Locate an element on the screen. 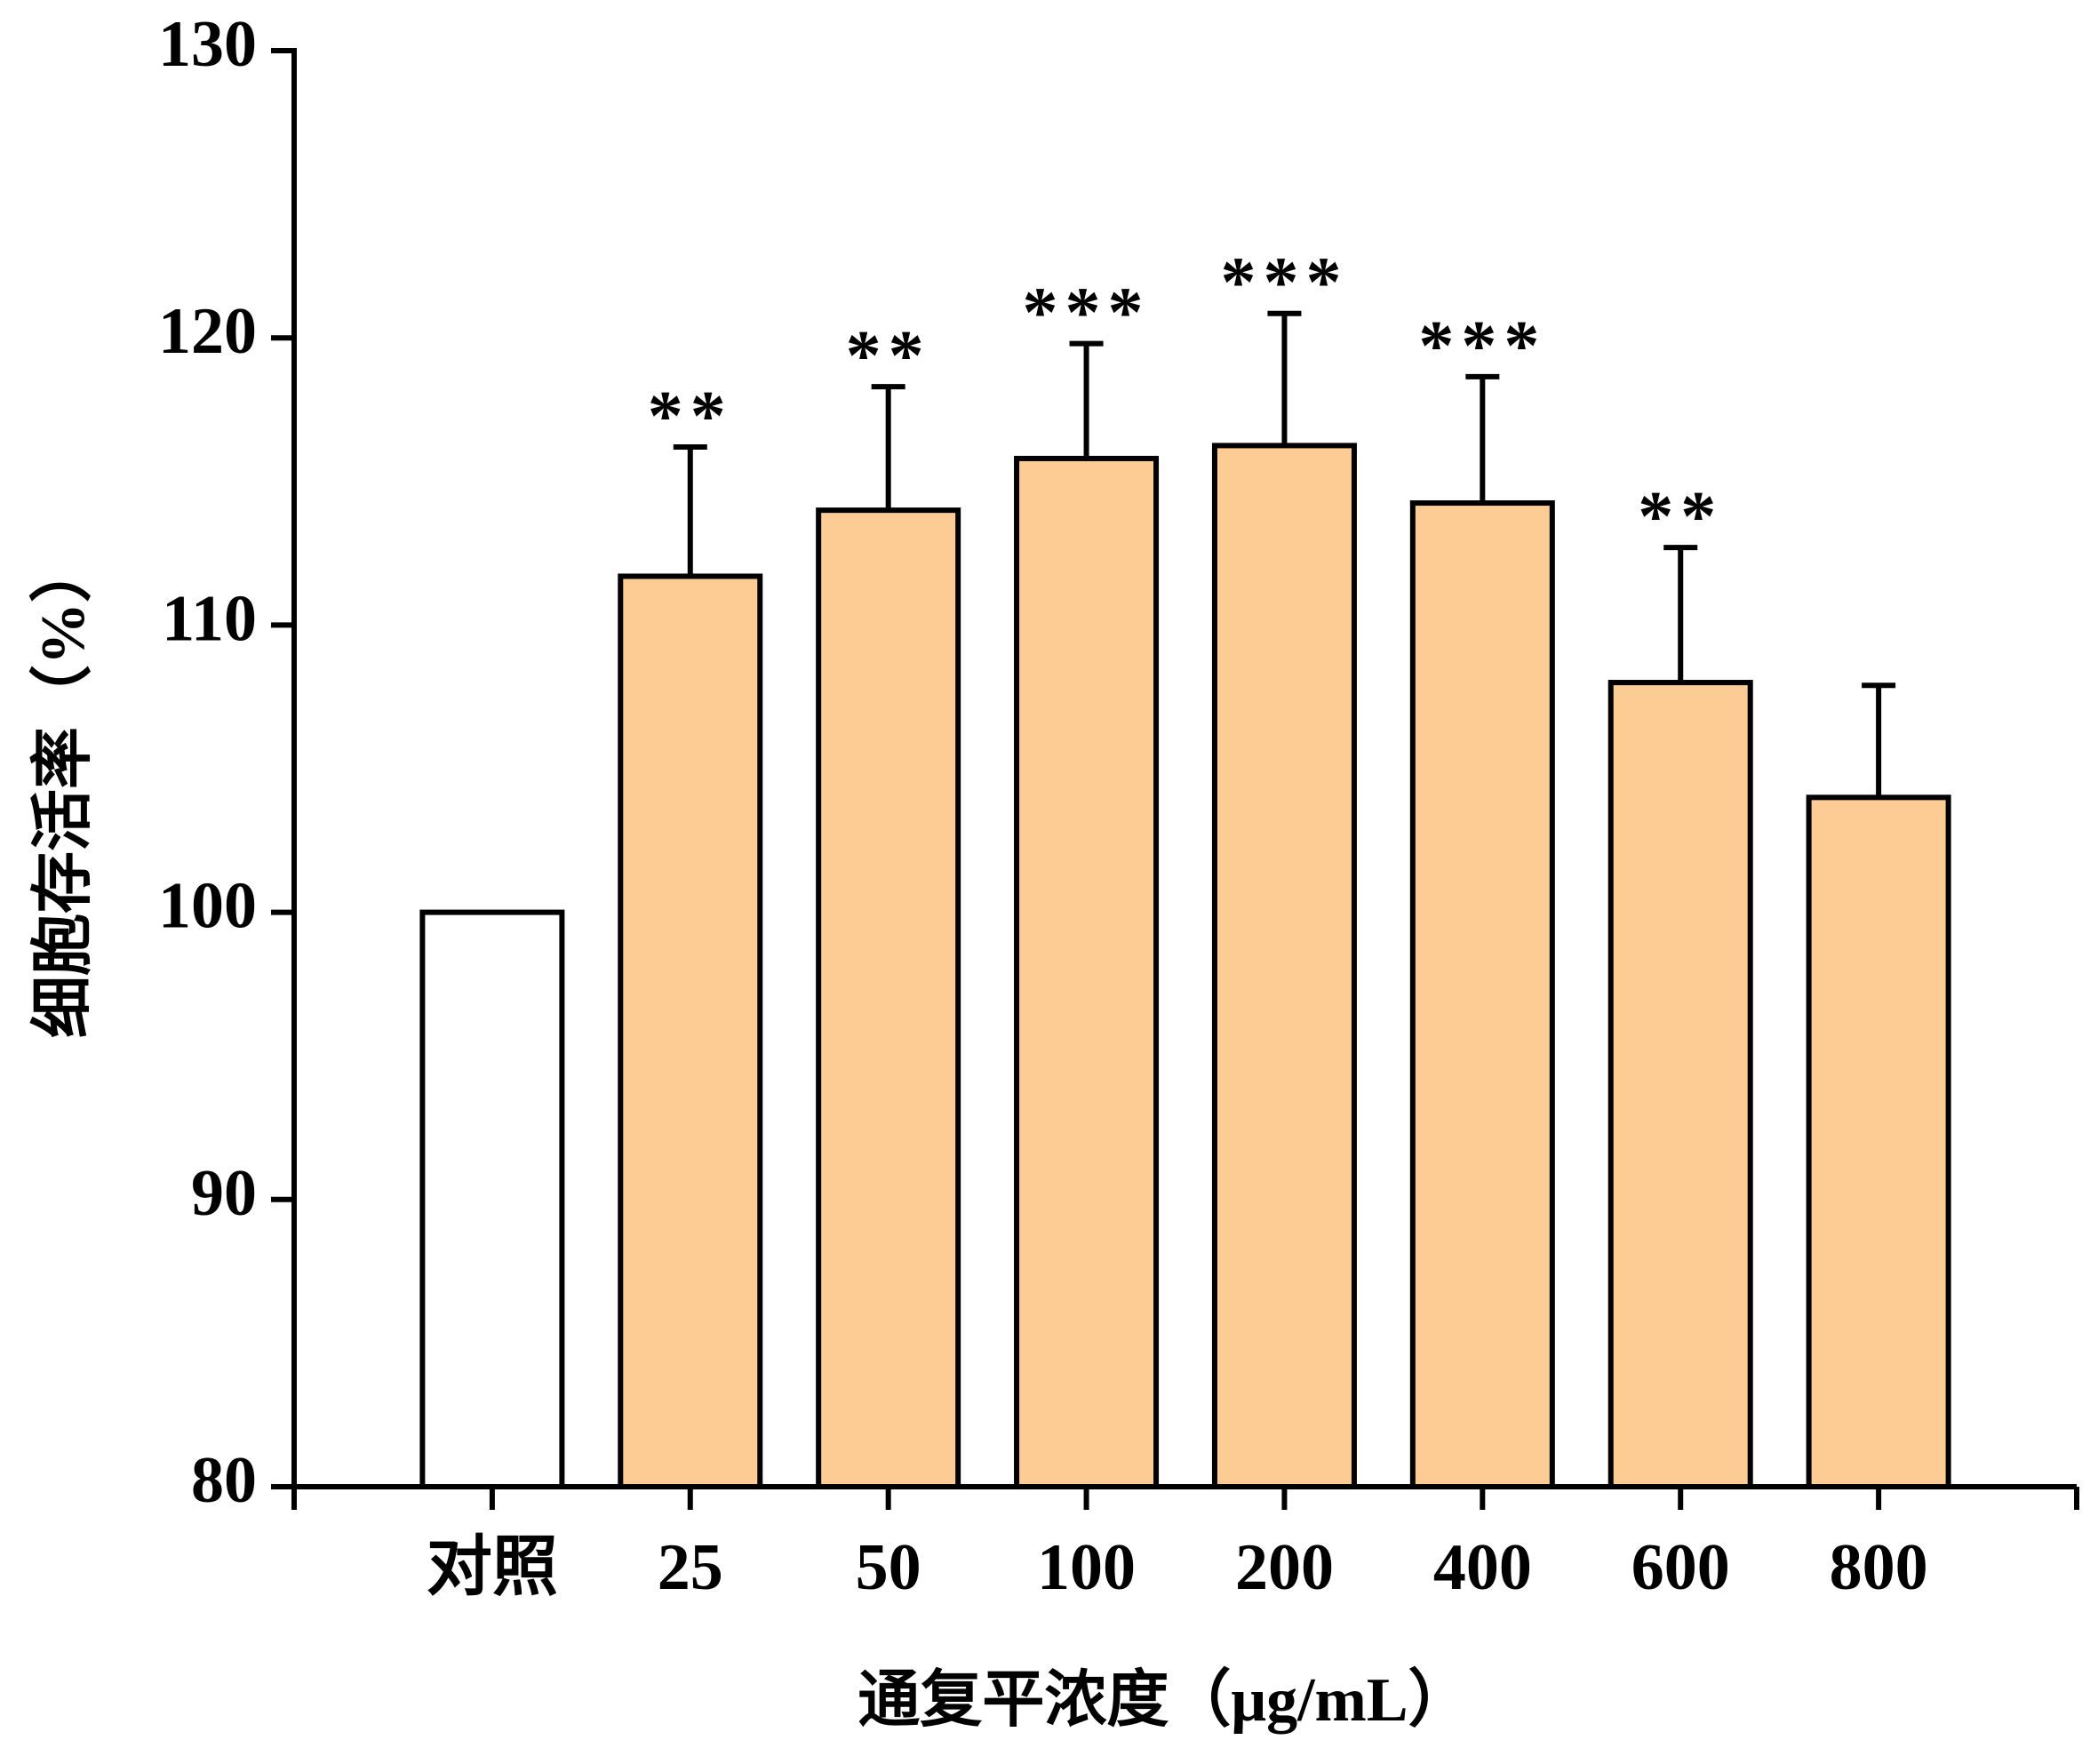 This screenshot has height=1764, width=2098. x-tick-label: 25 is located at coordinates (690, 1567).